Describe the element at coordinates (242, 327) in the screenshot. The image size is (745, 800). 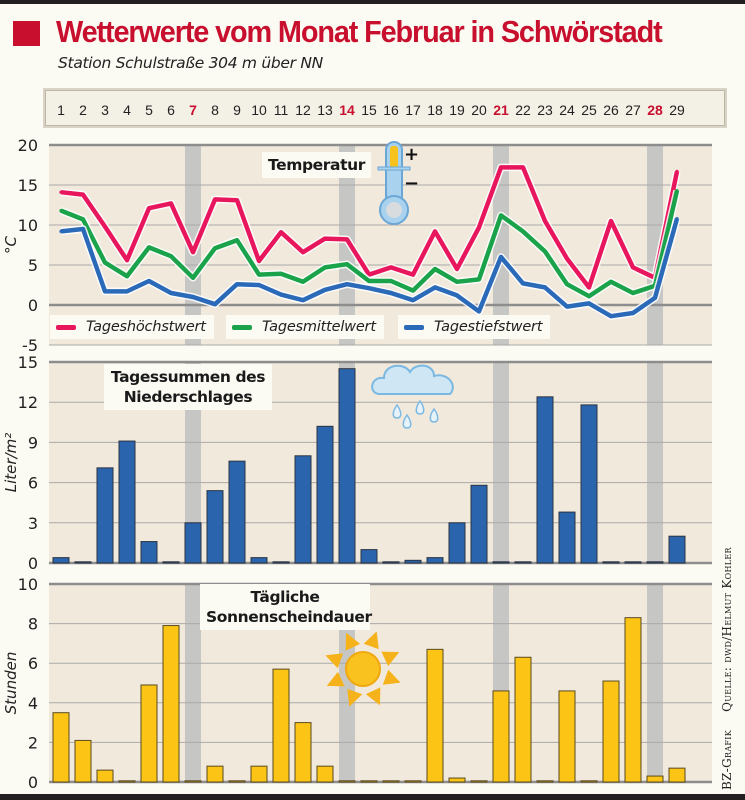
I see `legend-swatch-mean` at that location.